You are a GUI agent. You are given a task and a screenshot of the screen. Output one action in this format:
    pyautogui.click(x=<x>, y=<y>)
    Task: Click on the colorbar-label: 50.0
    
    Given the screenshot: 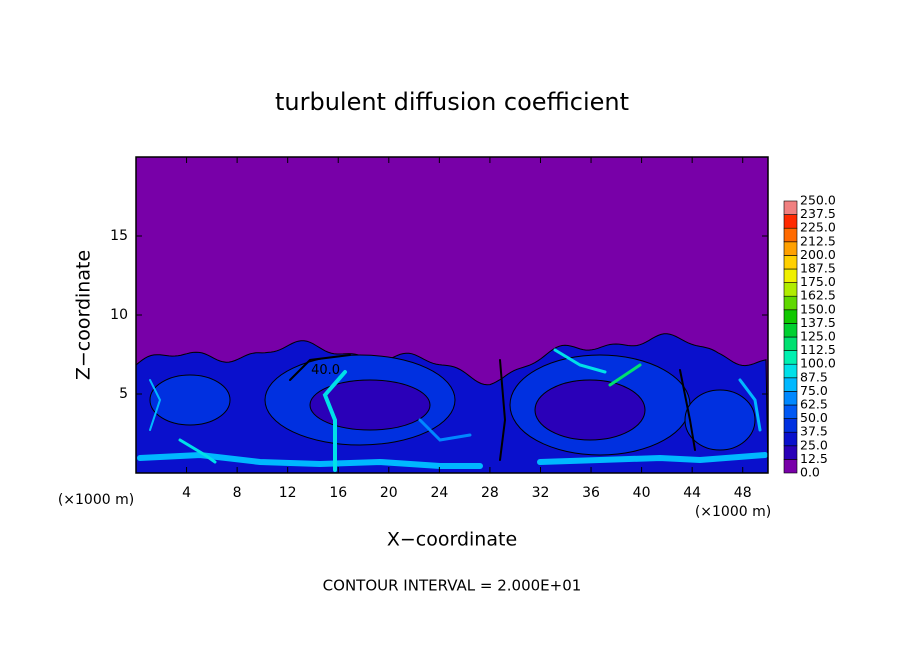 What is the action you would take?
    pyautogui.click(x=814, y=417)
    